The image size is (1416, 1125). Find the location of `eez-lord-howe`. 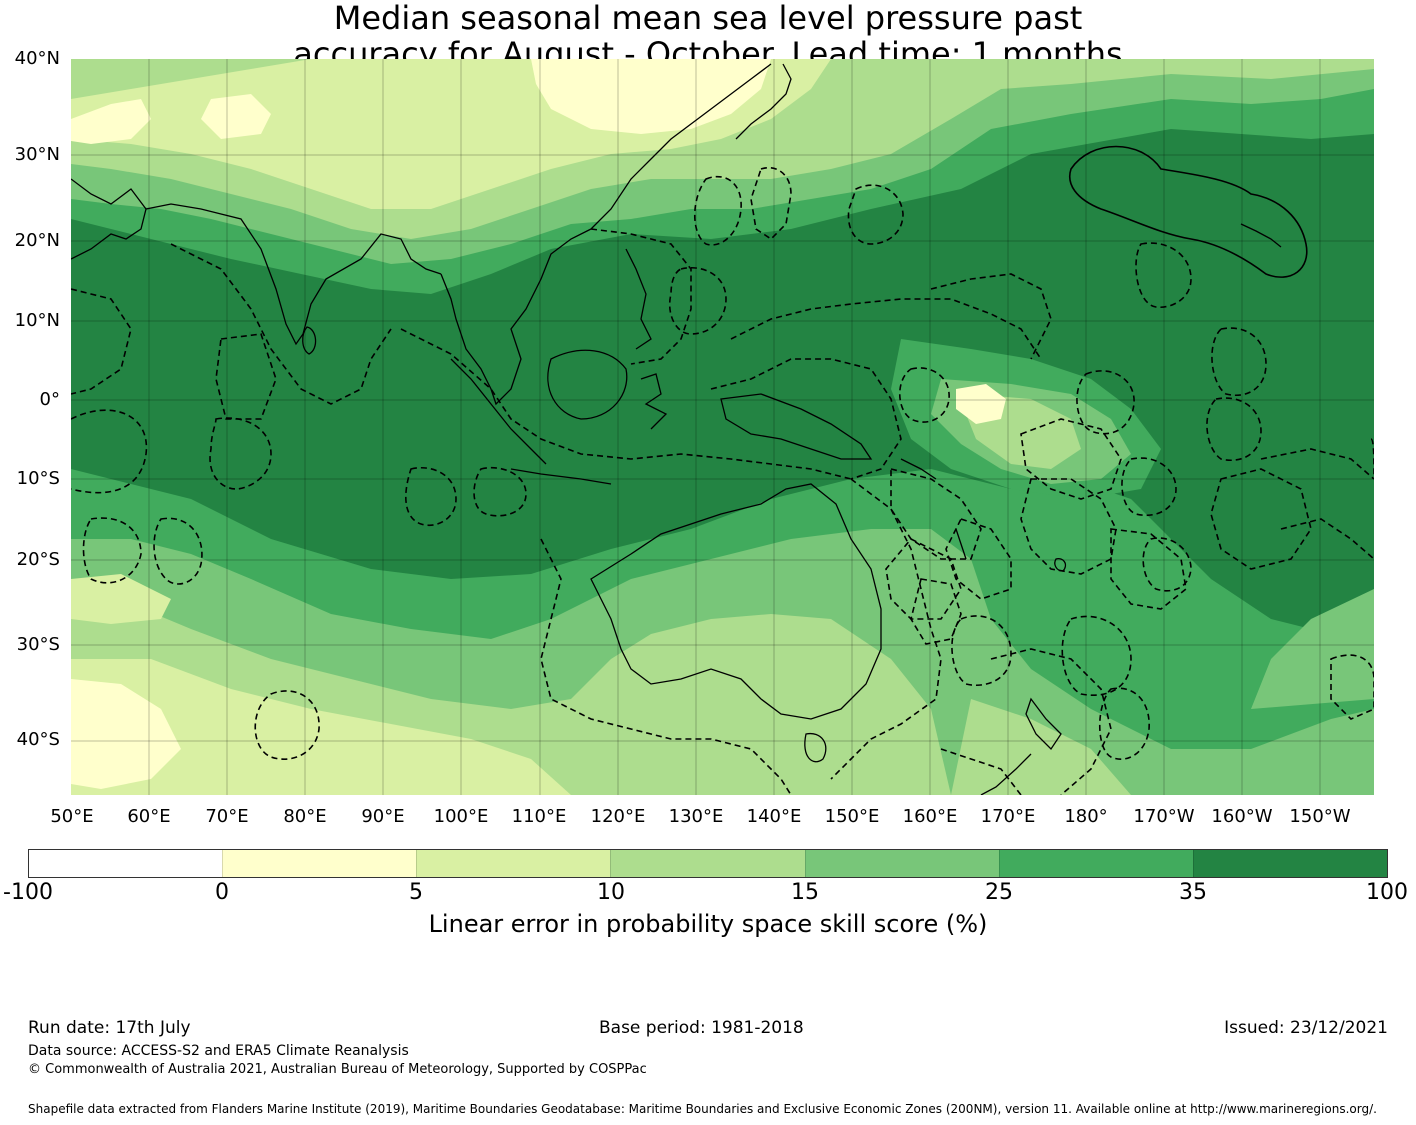

eez-lord-howe is located at coordinates (936, 611).